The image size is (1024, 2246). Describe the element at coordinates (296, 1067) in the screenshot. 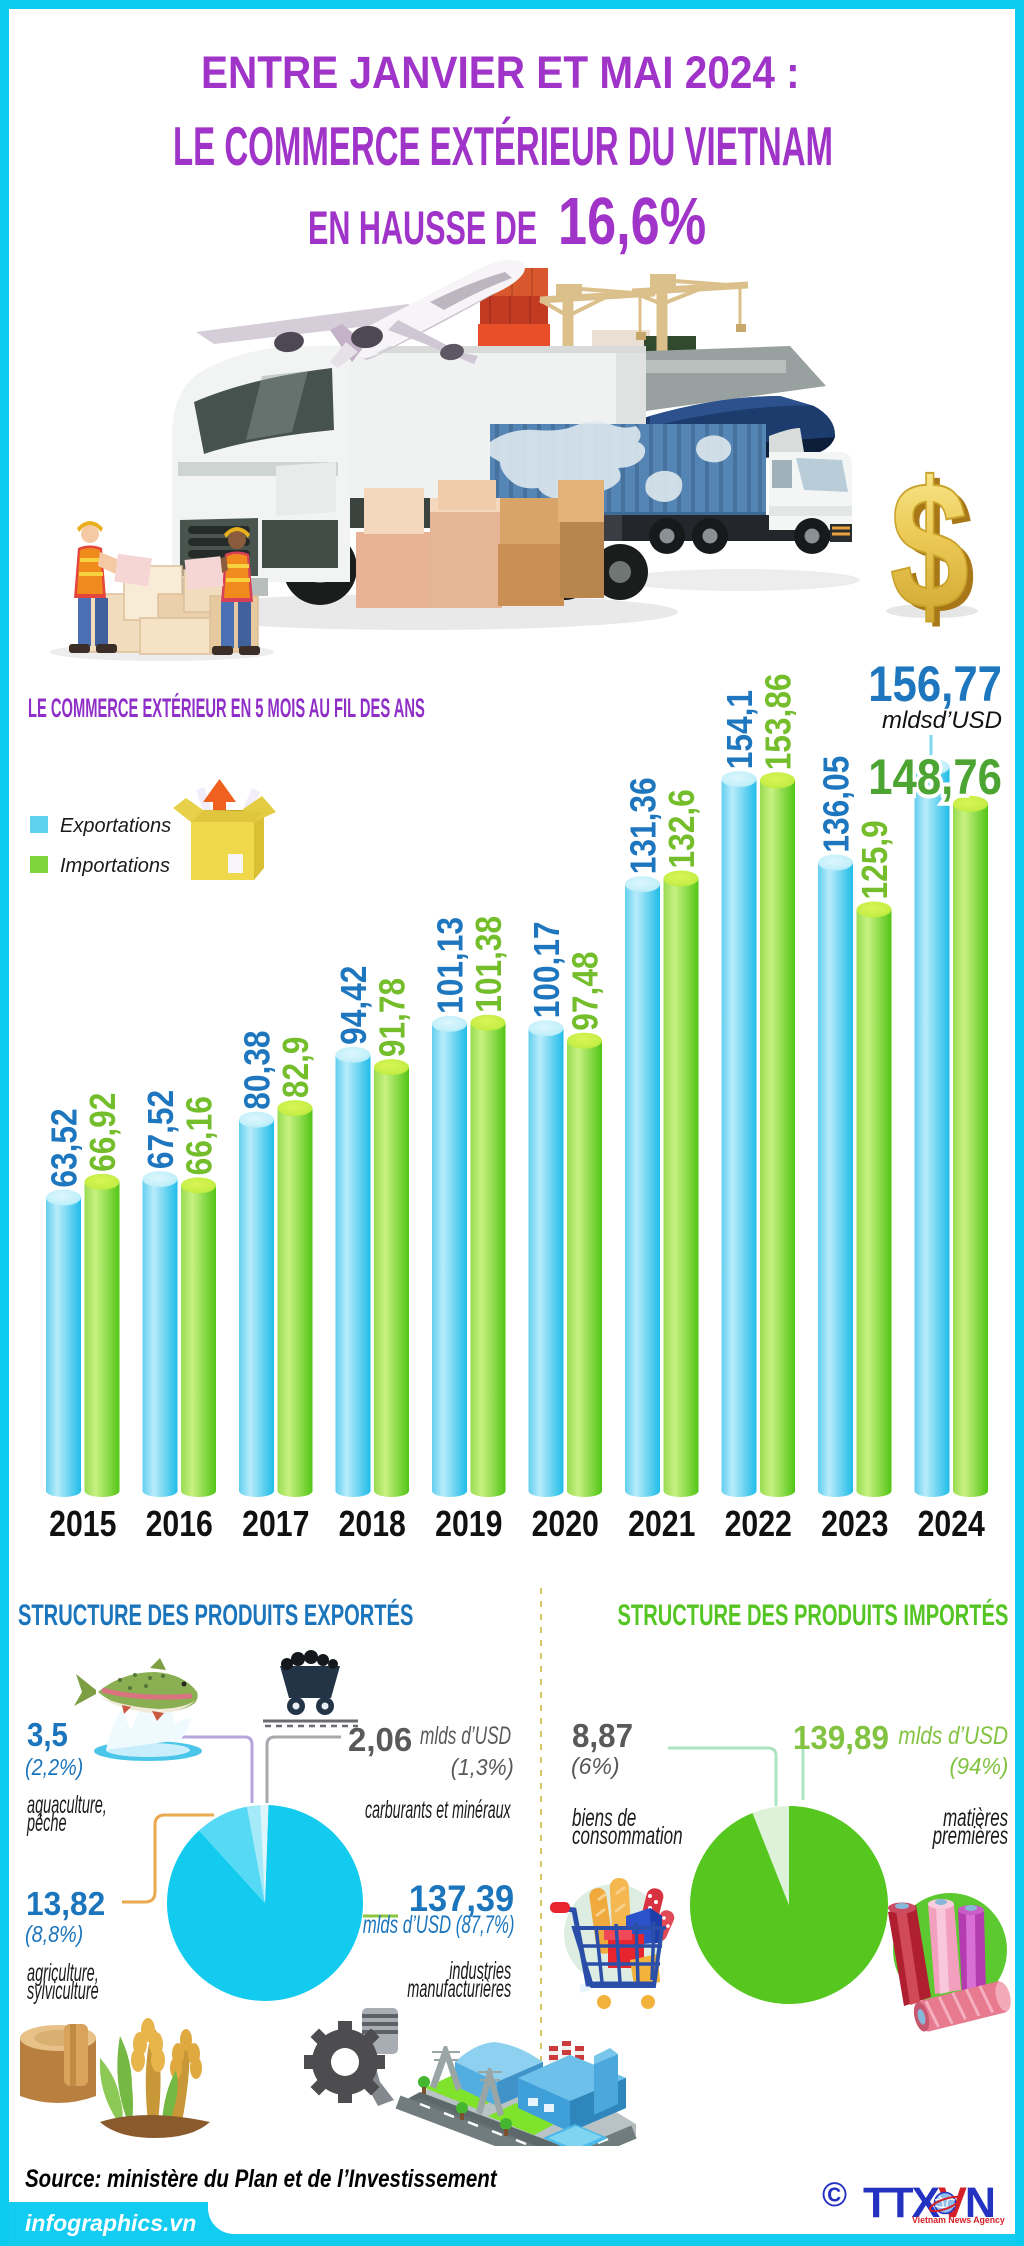

I see `svg-text: 82,9` at that location.